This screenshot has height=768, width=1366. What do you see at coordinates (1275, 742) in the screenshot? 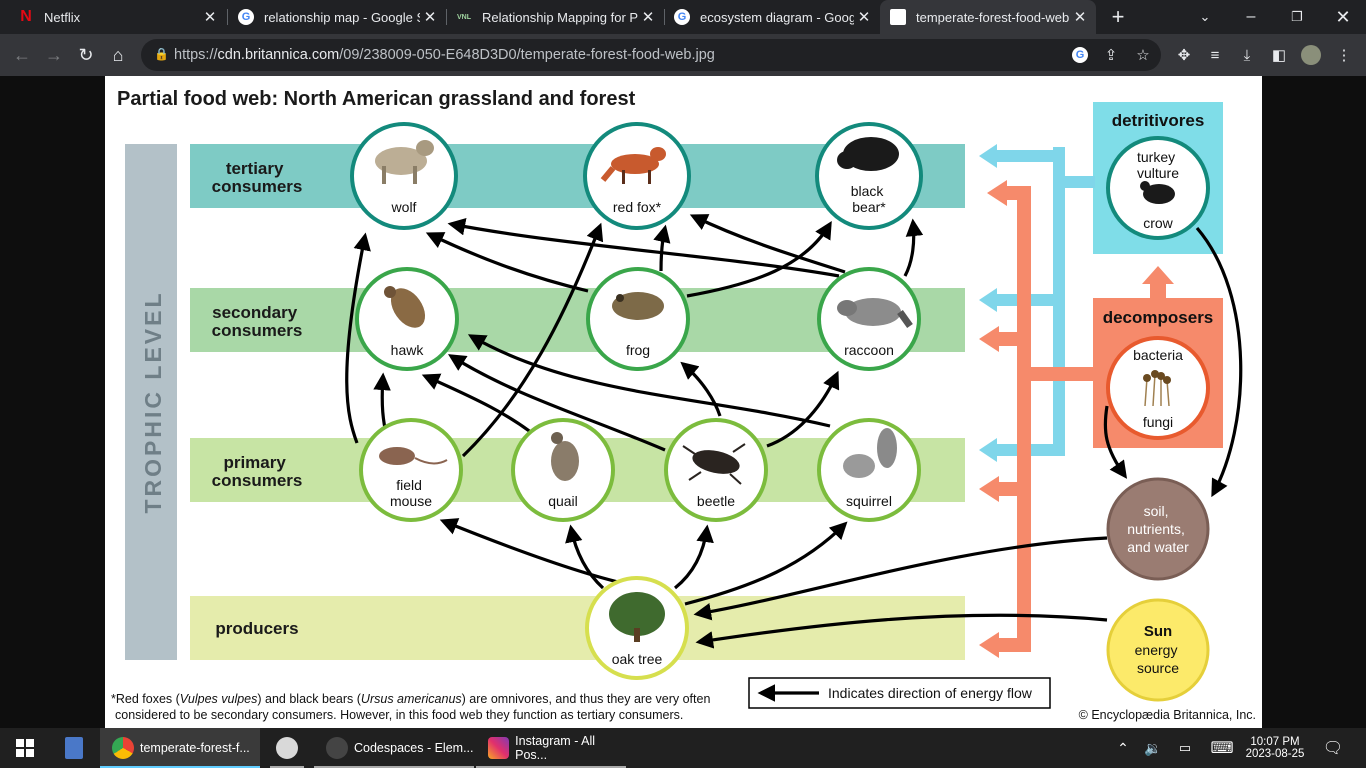
I see `clock-time: 10:07 PM` at bounding box center [1275, 742].